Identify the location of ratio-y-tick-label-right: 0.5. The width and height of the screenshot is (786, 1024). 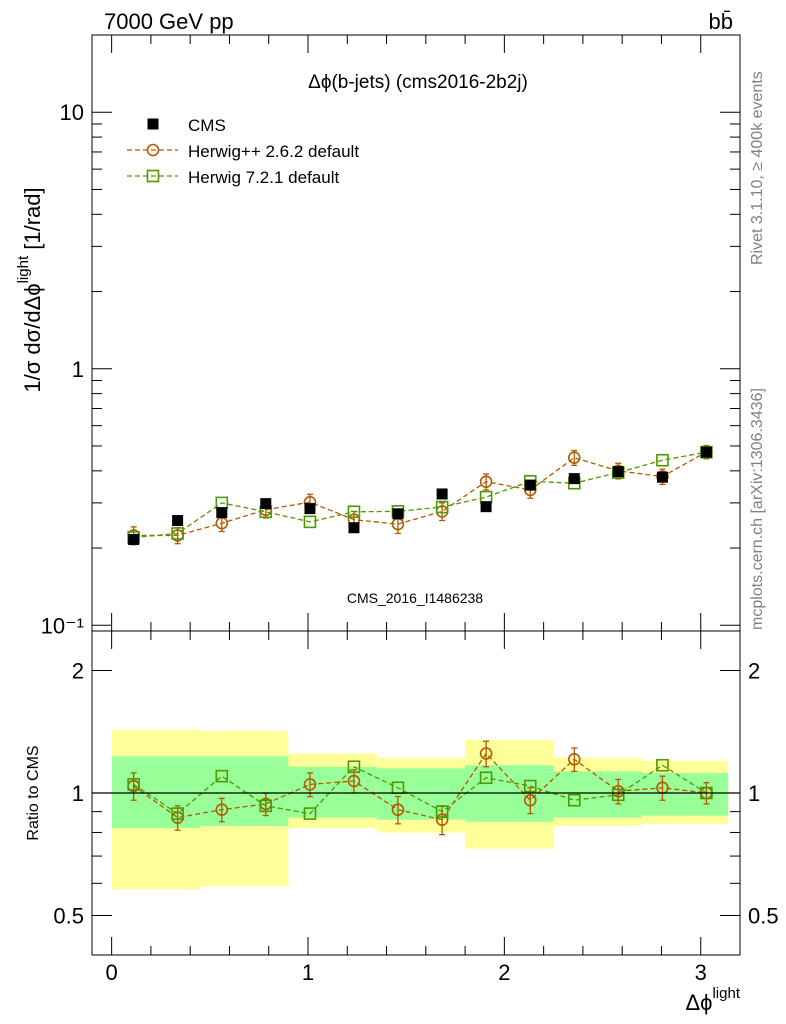
(763, 916).